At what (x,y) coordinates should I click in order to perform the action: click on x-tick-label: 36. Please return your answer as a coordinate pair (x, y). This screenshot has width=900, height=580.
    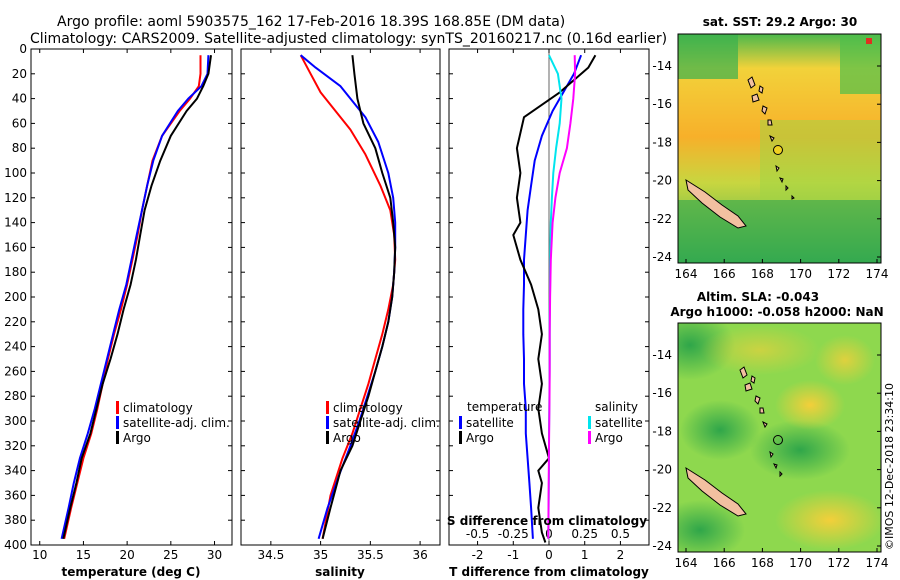
    Looking at the image, I should click on (419, 555).